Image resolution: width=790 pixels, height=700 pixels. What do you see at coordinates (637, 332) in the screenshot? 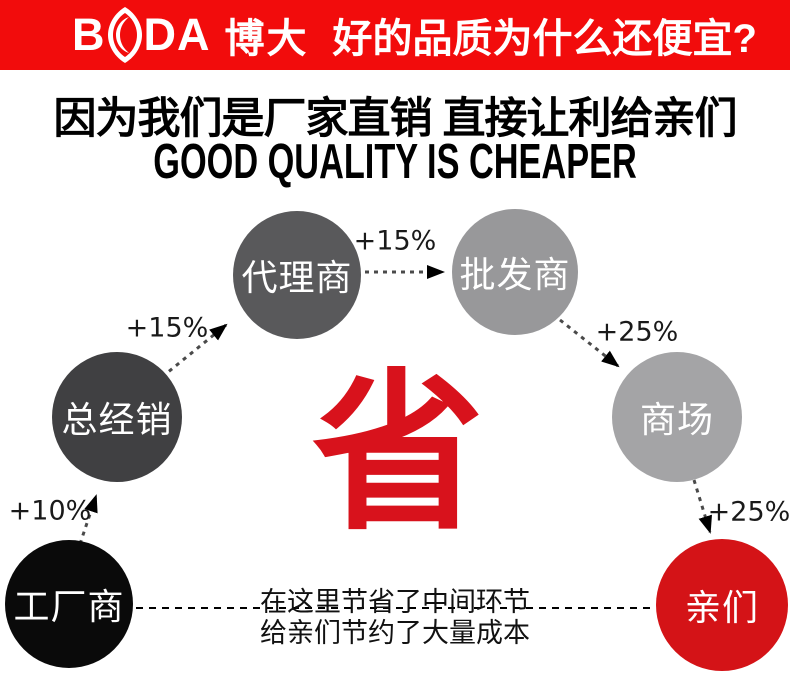
I see `edge-label-wholesaler-mall: +25%` at bounding box center [637, 332].